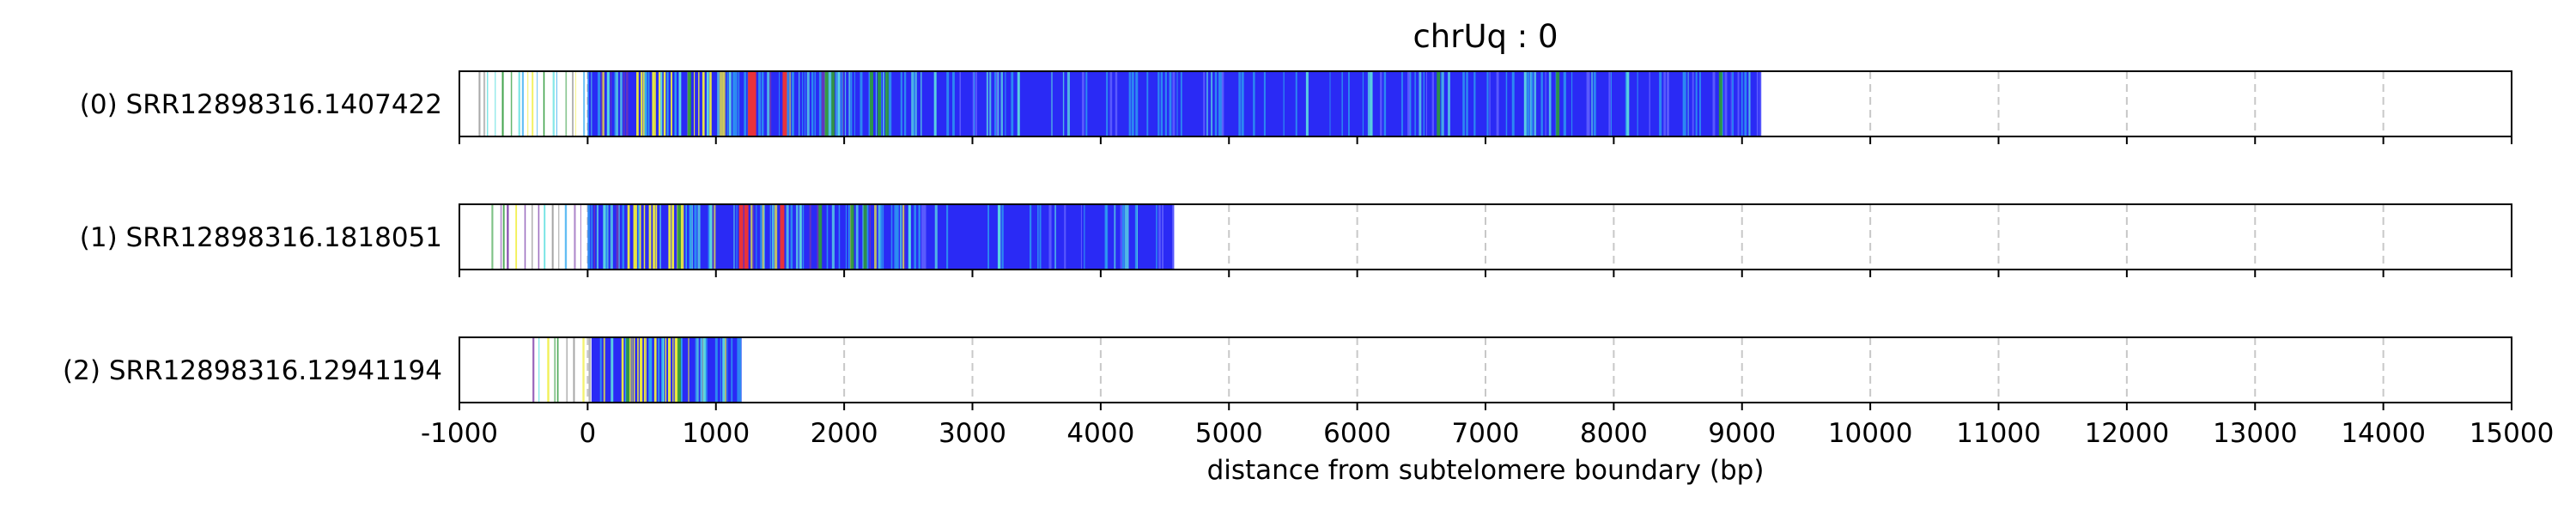 The width and height of the screenshot is (2576, 515). What do you see at coordinates (2255, 433) in the screenshot?
I see `x-tick-label: 13000` at bounding box center [2255, 433].